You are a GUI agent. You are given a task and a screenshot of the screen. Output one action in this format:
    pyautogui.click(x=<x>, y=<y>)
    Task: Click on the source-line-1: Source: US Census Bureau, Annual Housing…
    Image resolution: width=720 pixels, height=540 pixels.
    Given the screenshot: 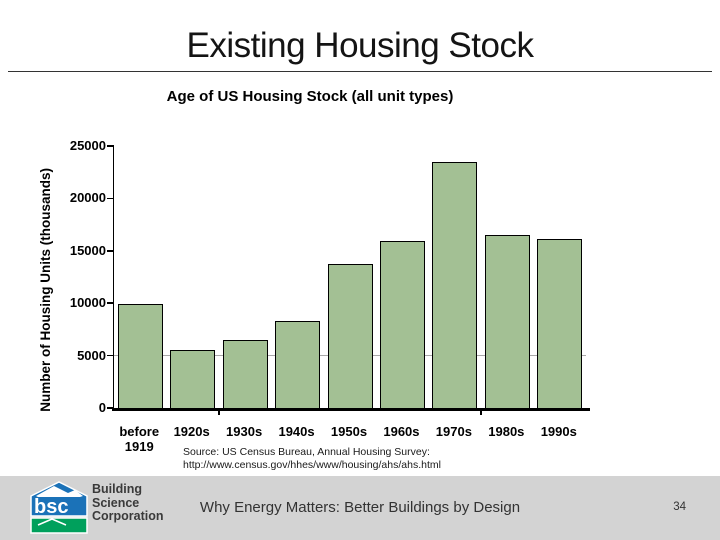 What is the action you would take?
    pyautogui.click(x=306, y=452)
    